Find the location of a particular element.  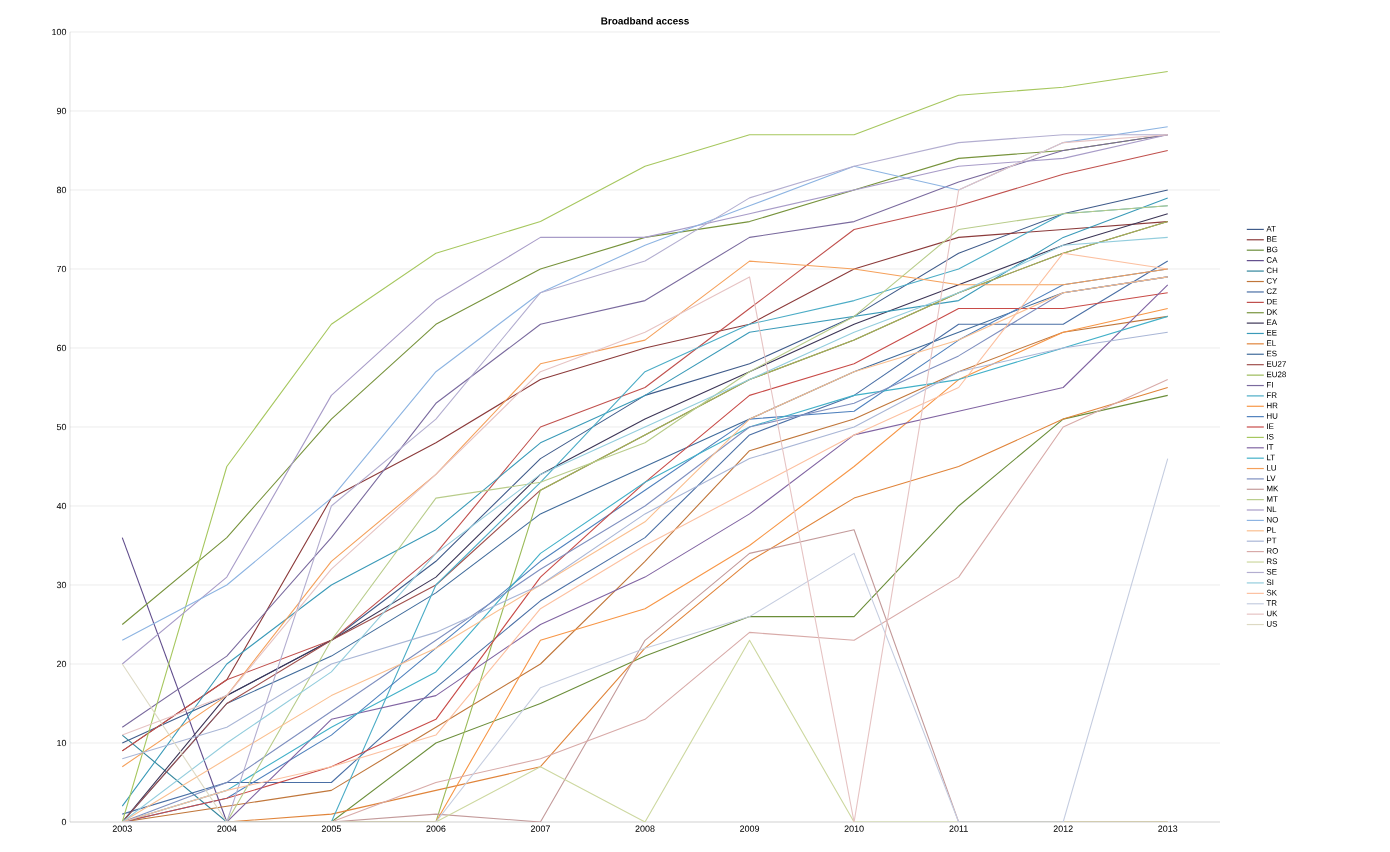

chart-title: Broadband access is located at coordinates (645, 21).